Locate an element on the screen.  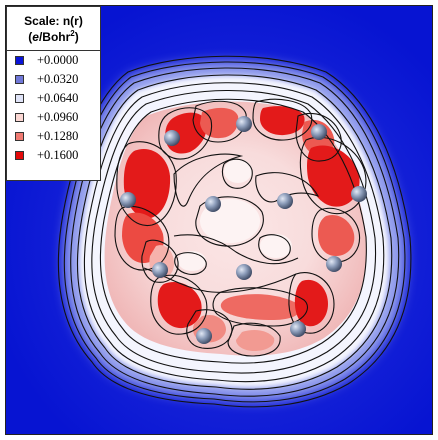
legend-entry: +0.1280 is located at coordinates (53, 136).